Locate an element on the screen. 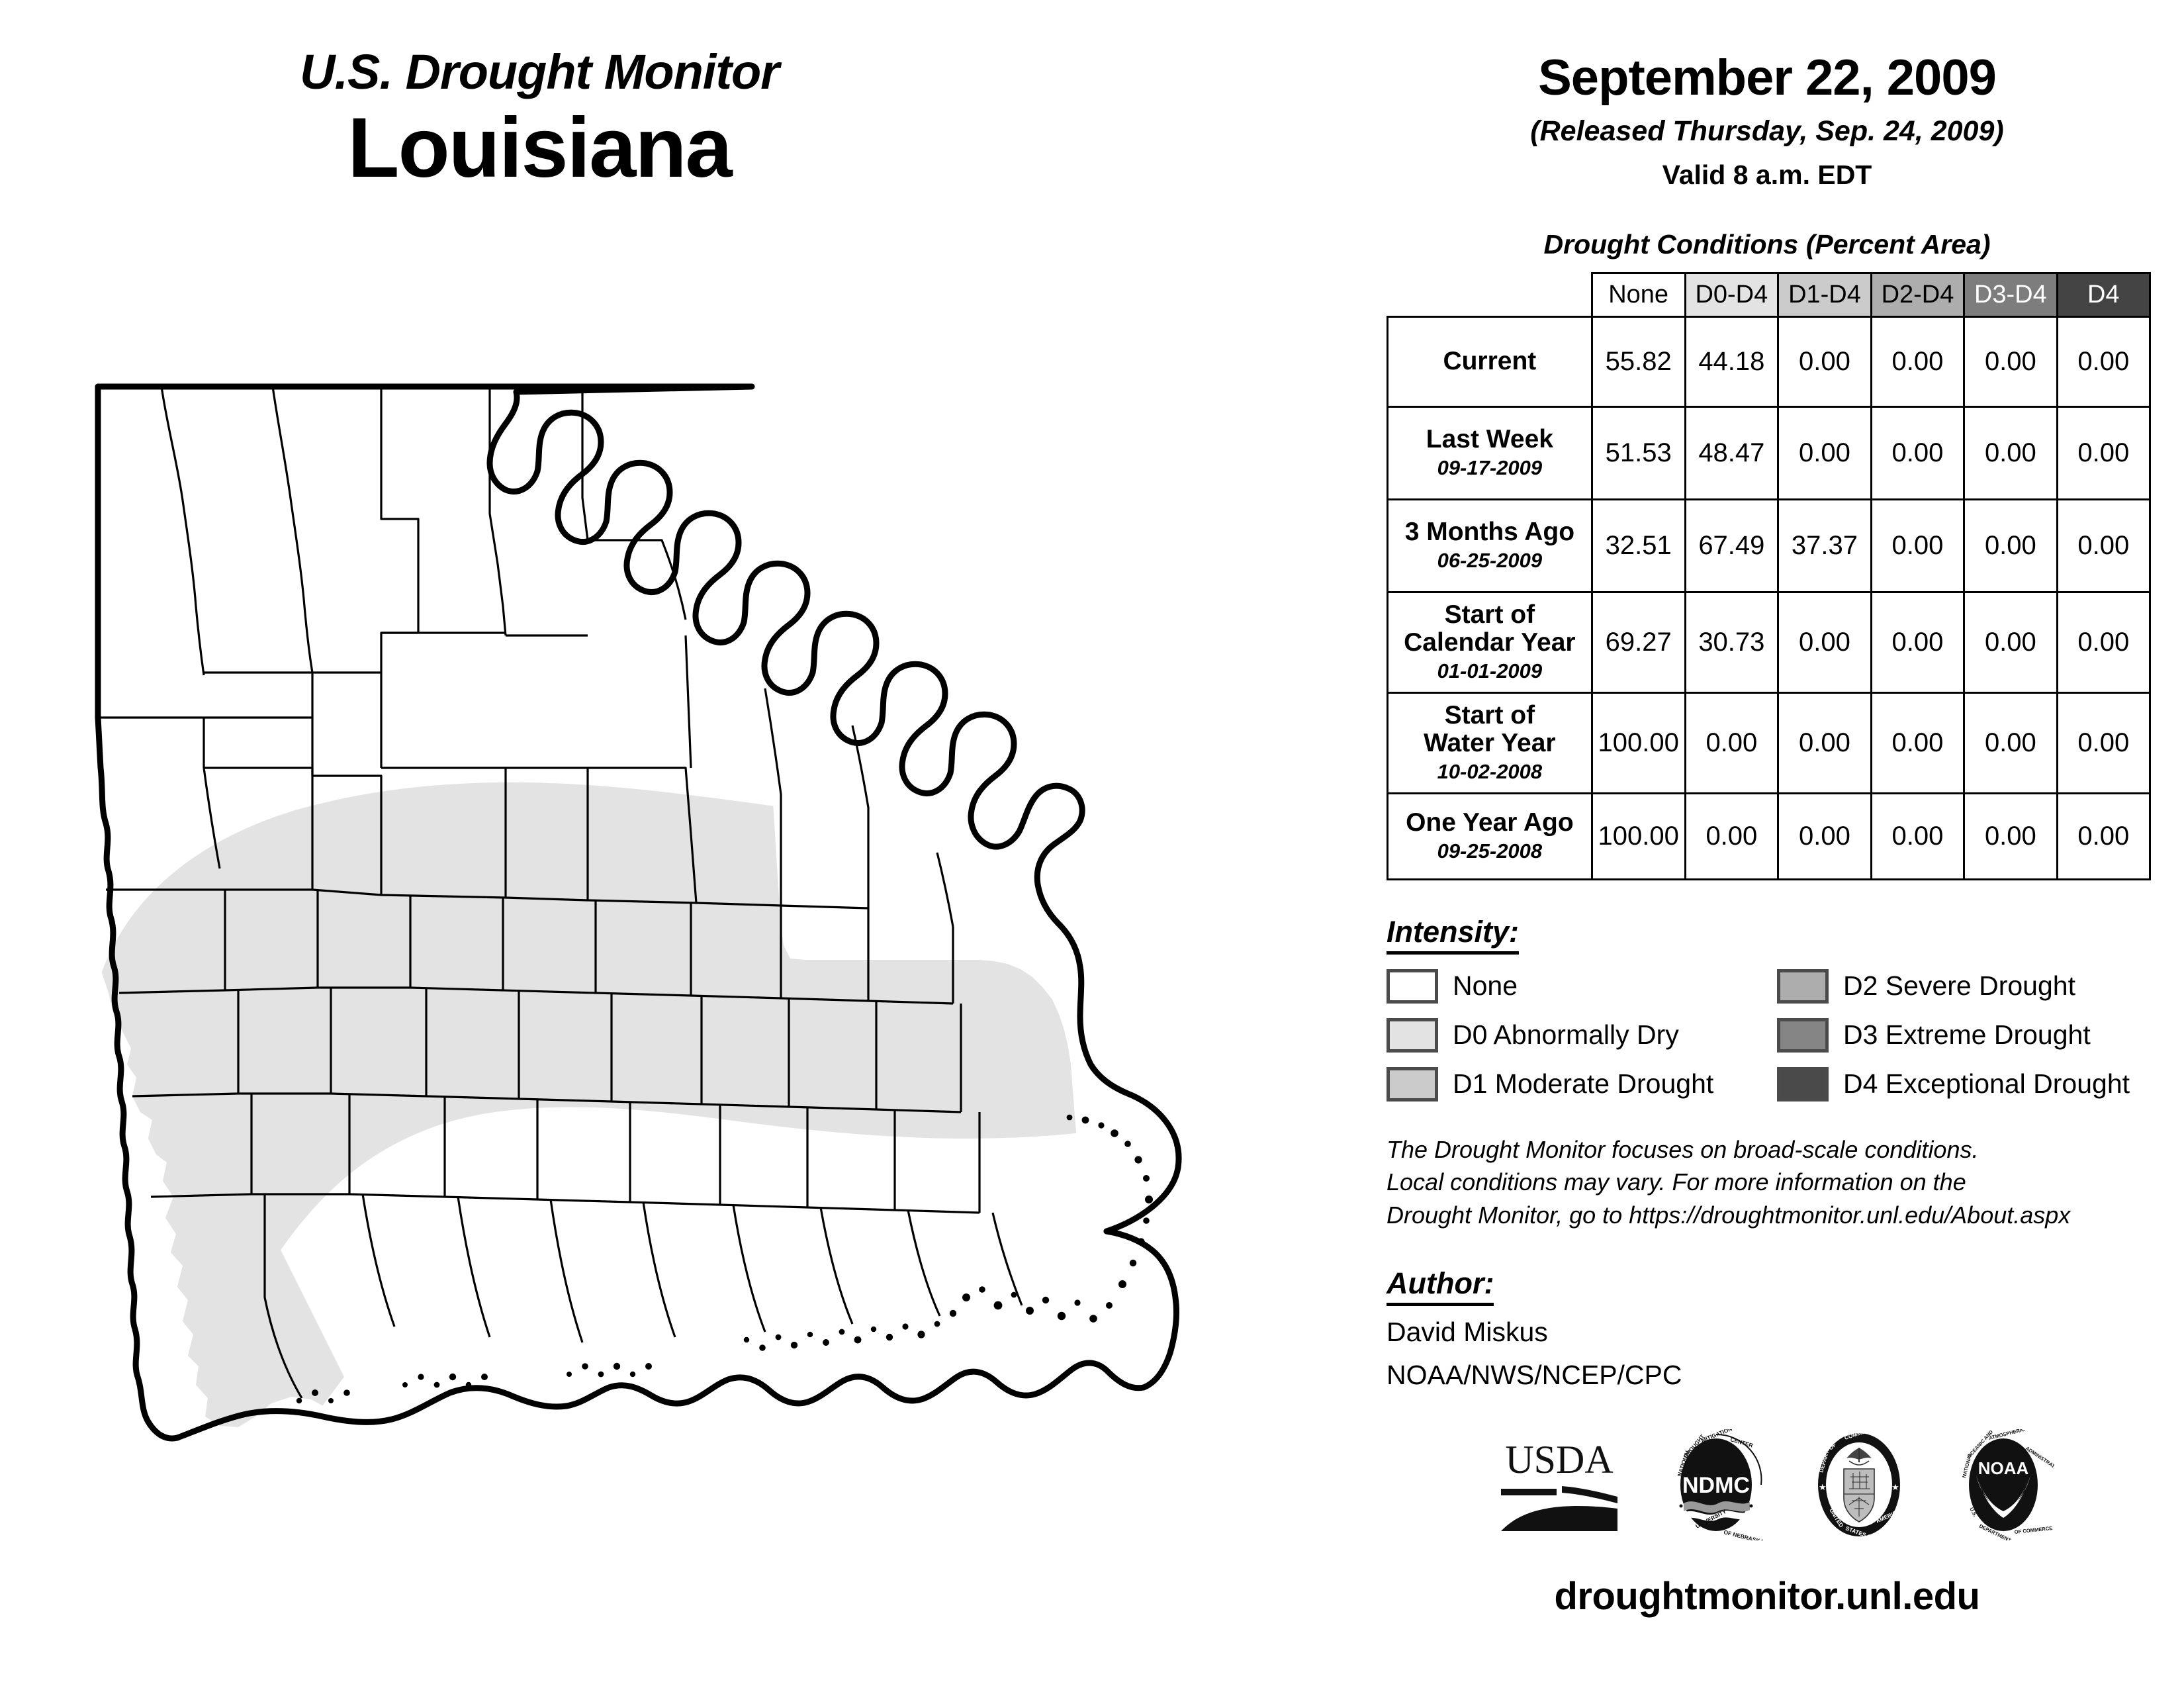 The height and width of the screenshot is (1688, 2184). cell-lastweek-d4: 0.00 is located at coordinates (2104, 452).